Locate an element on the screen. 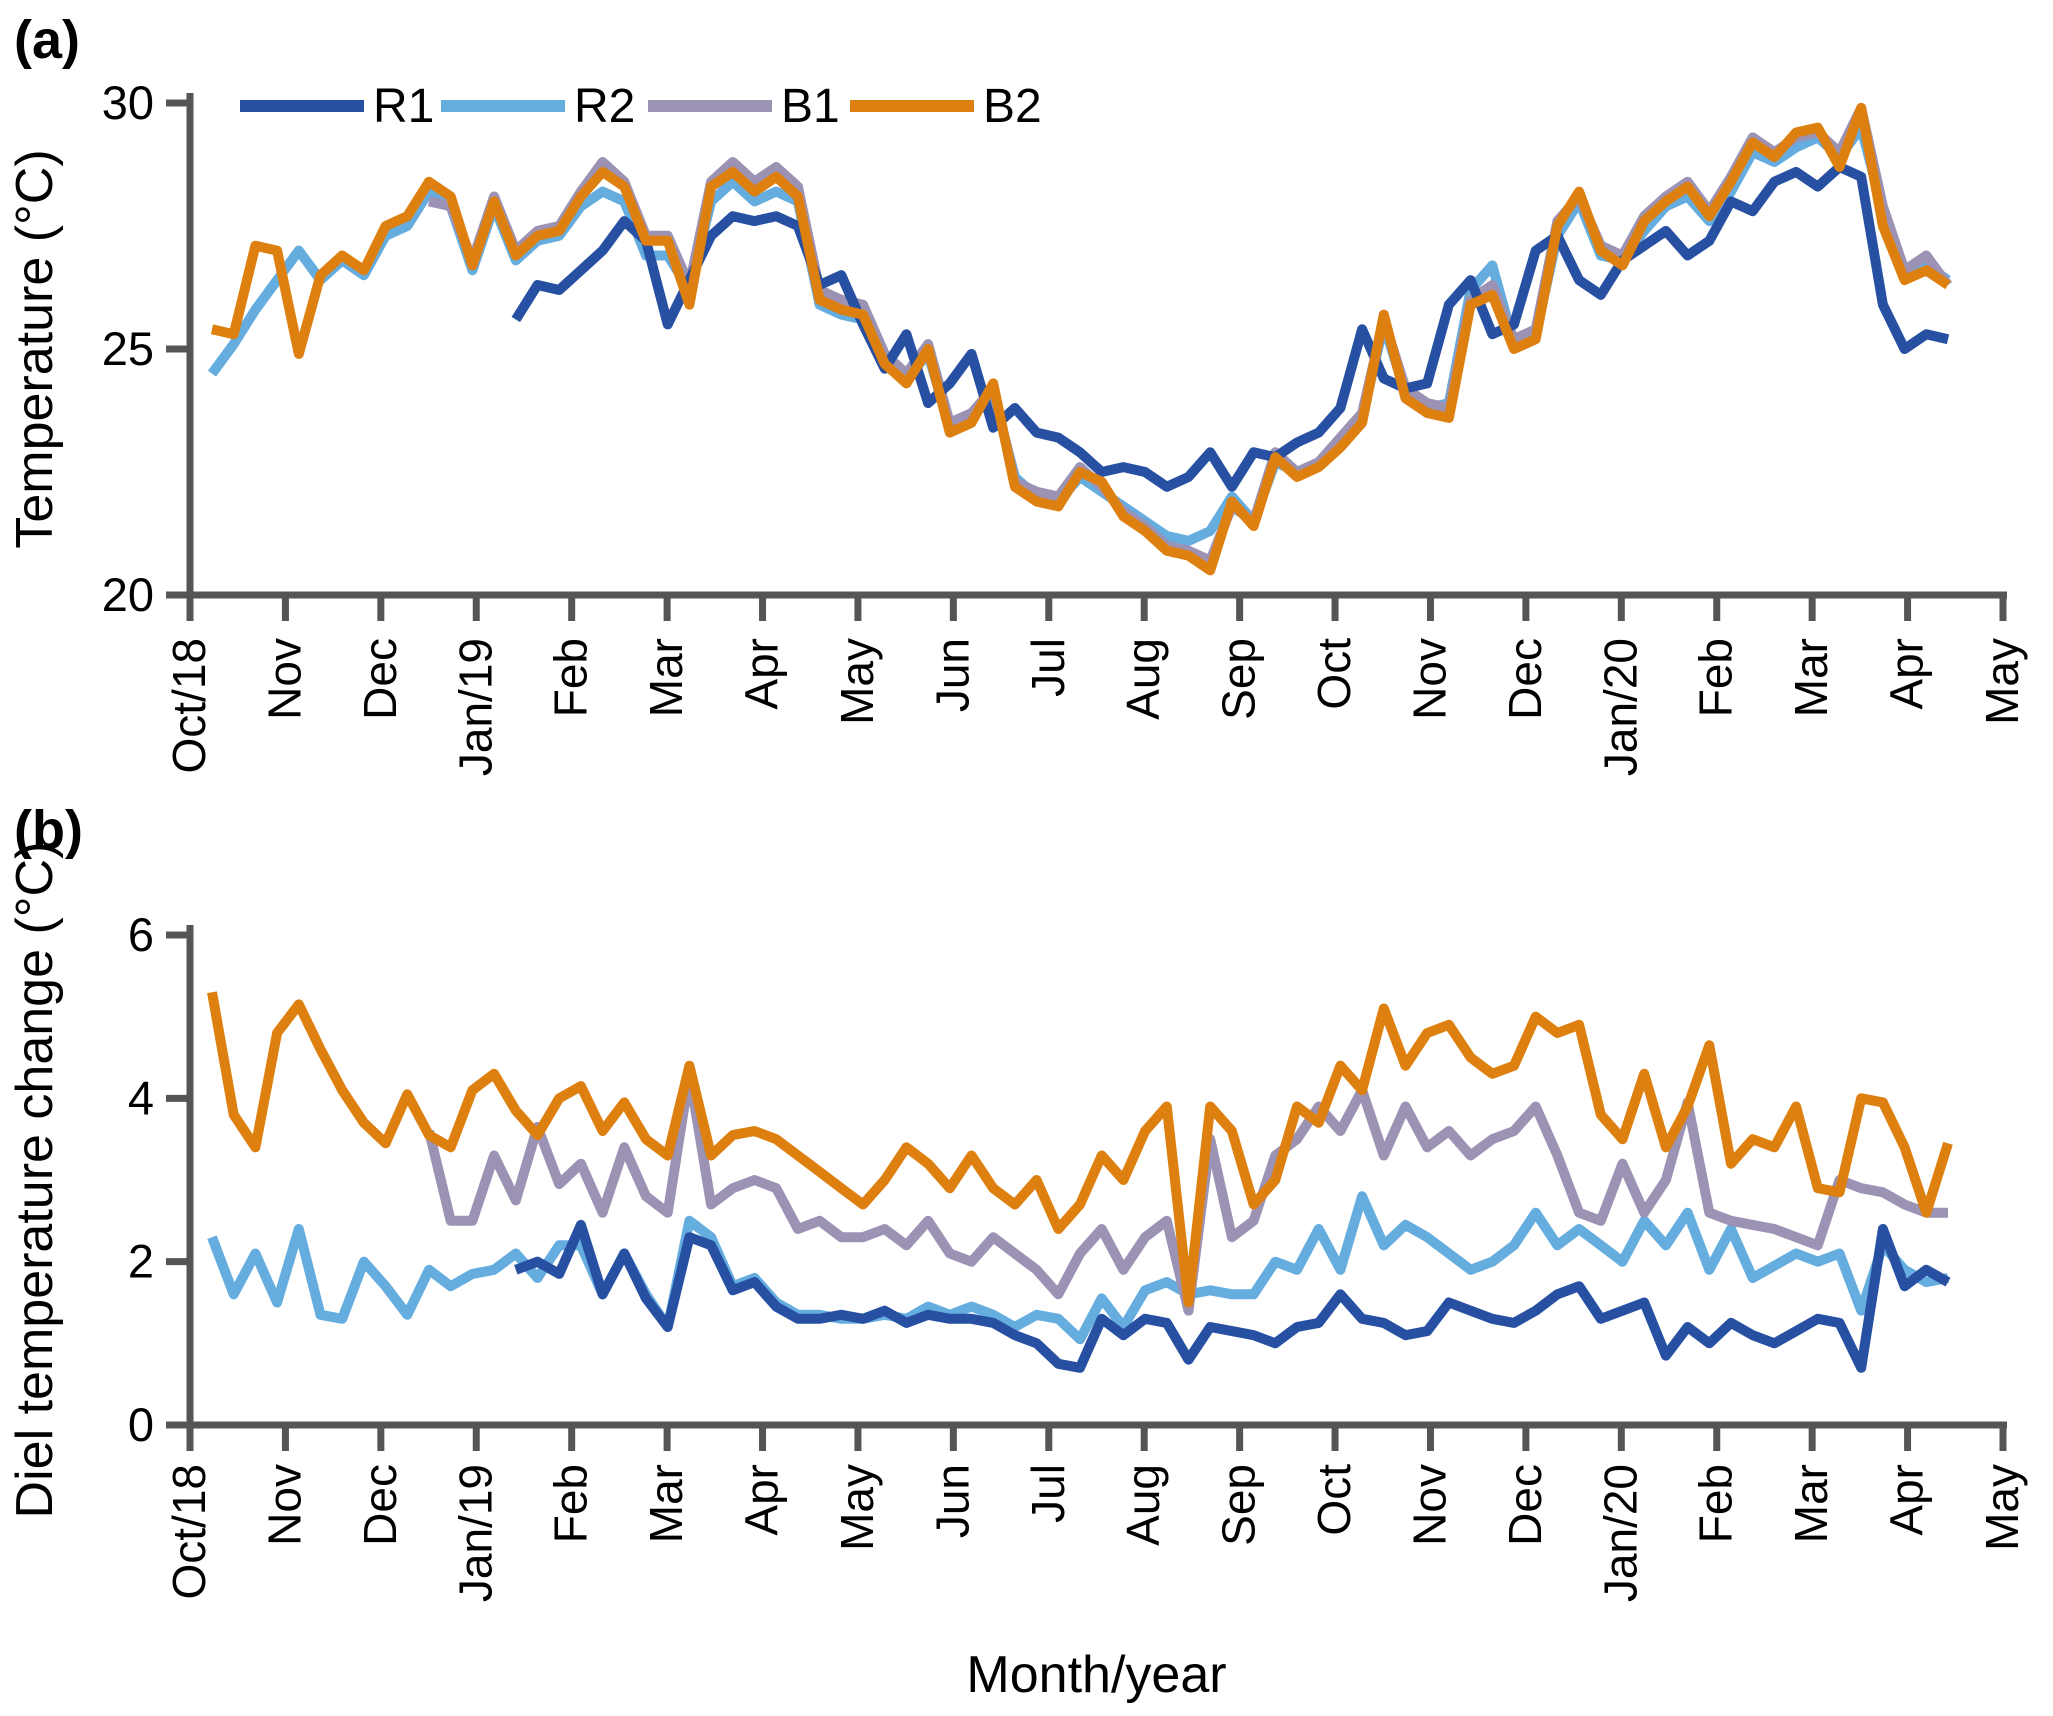  panel-b-x-tick-label: Jul is located at coordinates (1048, 1493).